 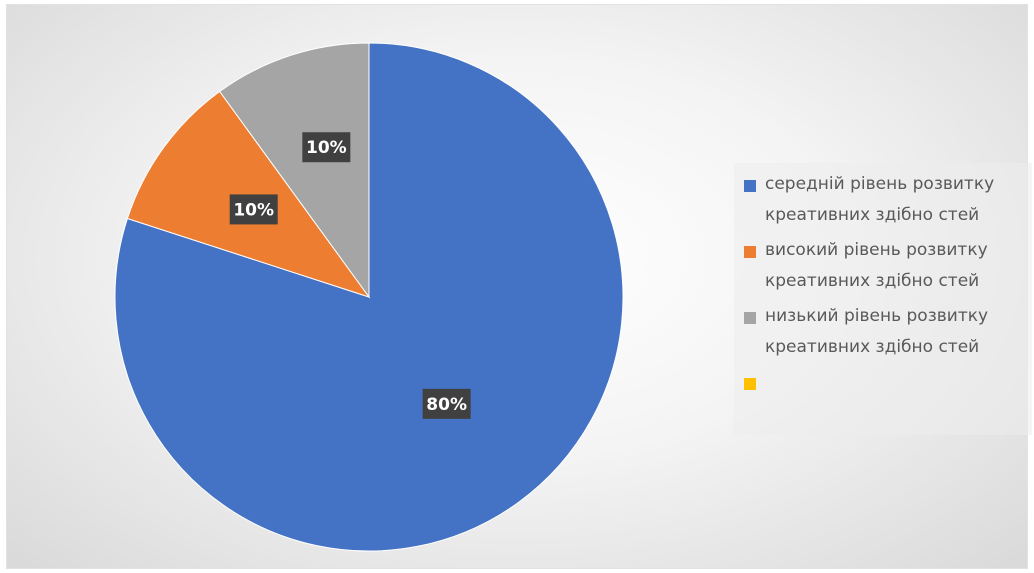 I want to click on slice-low, so click(x=294, y=170).